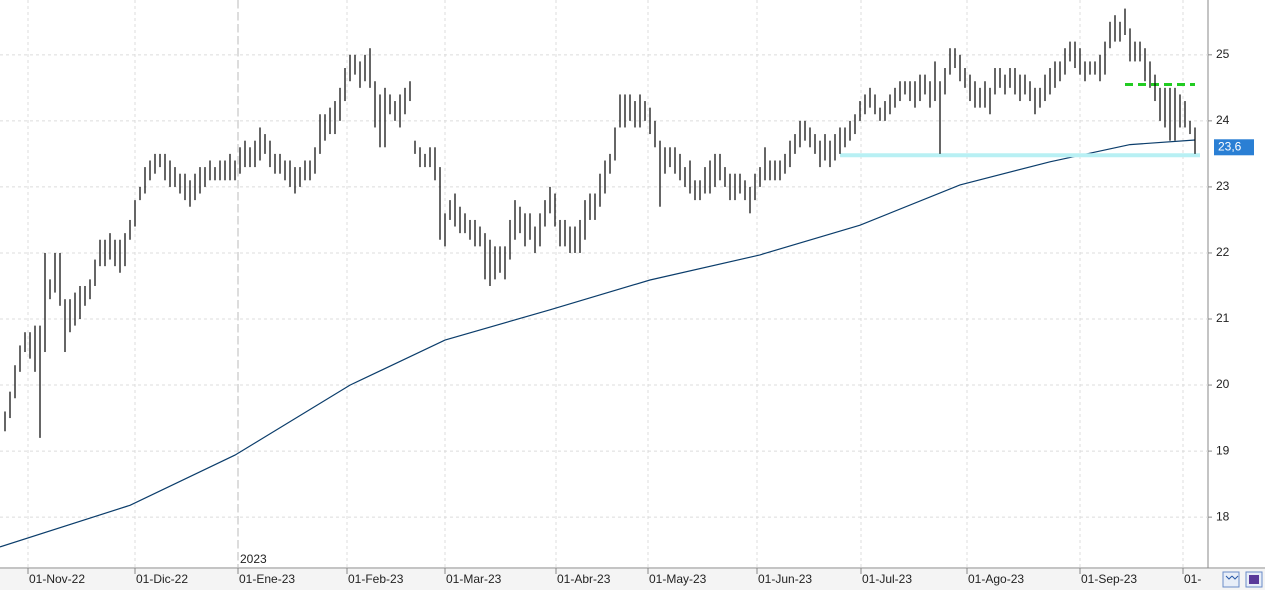  What do you see at coordinates (1109, 579) in the screenshot?
I see `x-tick-label: 01-Sep-23` at bounding box center [1109, 579].